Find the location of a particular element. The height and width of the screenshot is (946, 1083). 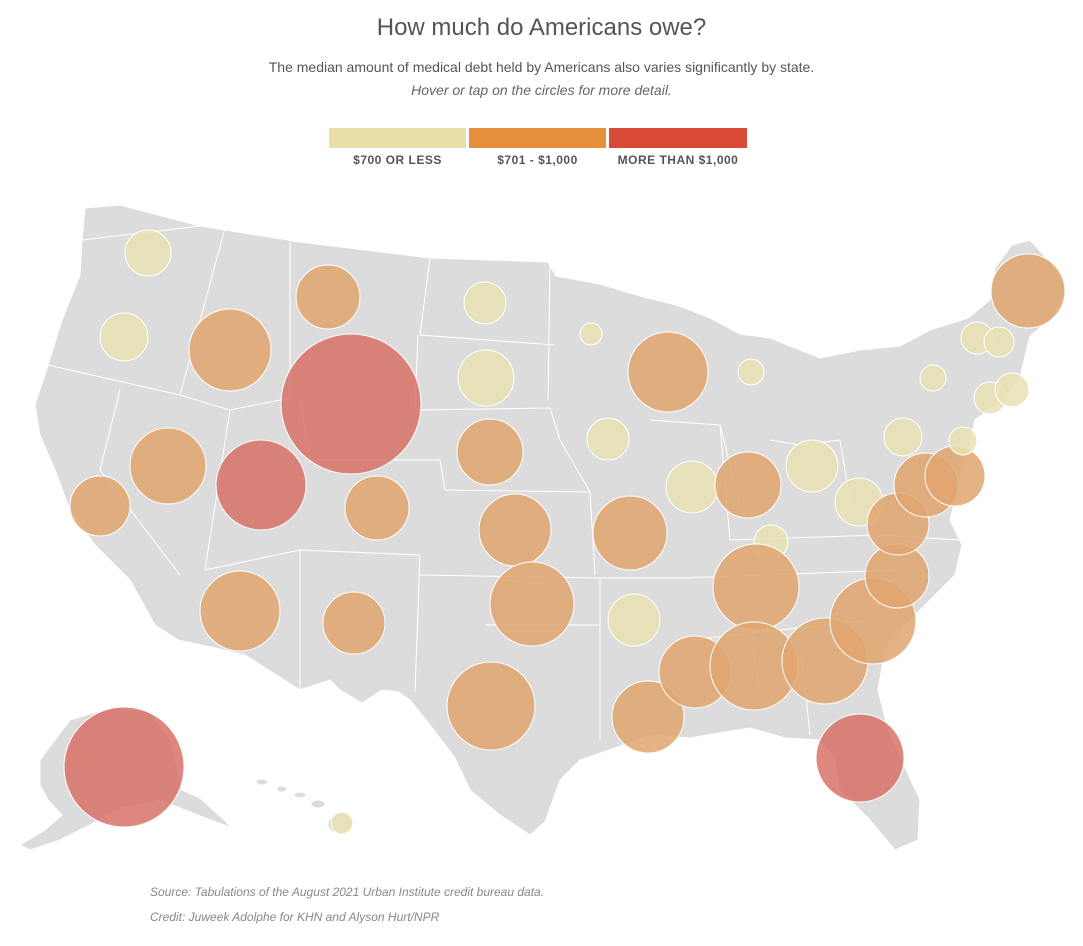

legend-label-mid: $701 - $1,000 is located at coordinates (537, 160).